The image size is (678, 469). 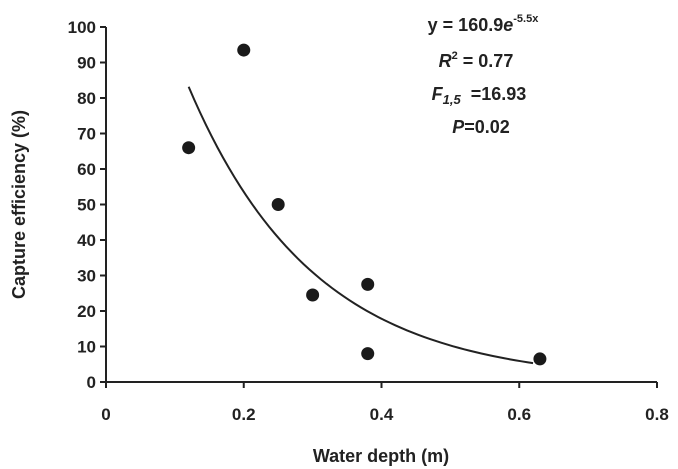 What do you see at coordinates (86, 311) in the screenshot?
I see `y-tick-label: 20` at bounding box center [86, 311].